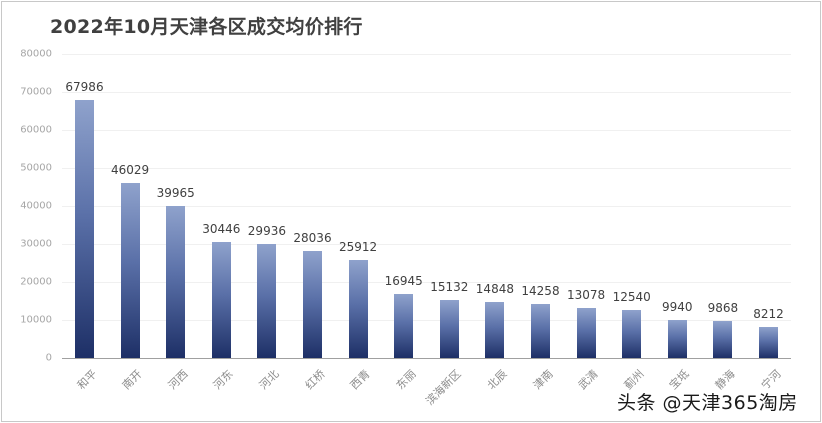 The width and height of the screenshot is (822, 423). Describe the element at coordinates (404, 325) in the screenshot. I see `bar-东丽` at that location.